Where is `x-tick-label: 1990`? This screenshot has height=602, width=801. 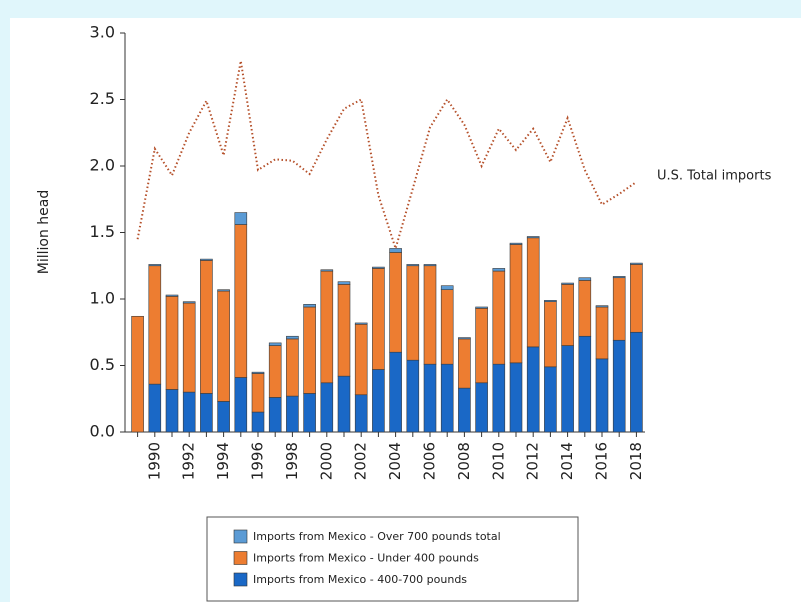 x-tick-label: 1990 is located at coordinates (154, 461).